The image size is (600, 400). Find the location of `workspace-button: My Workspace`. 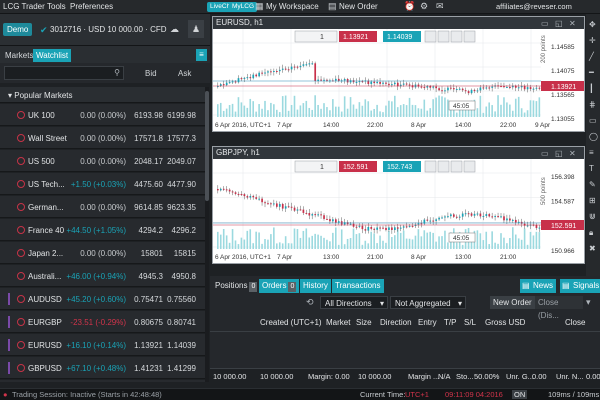

workspace-button: My Workspace is located at coordinates (292, 6).